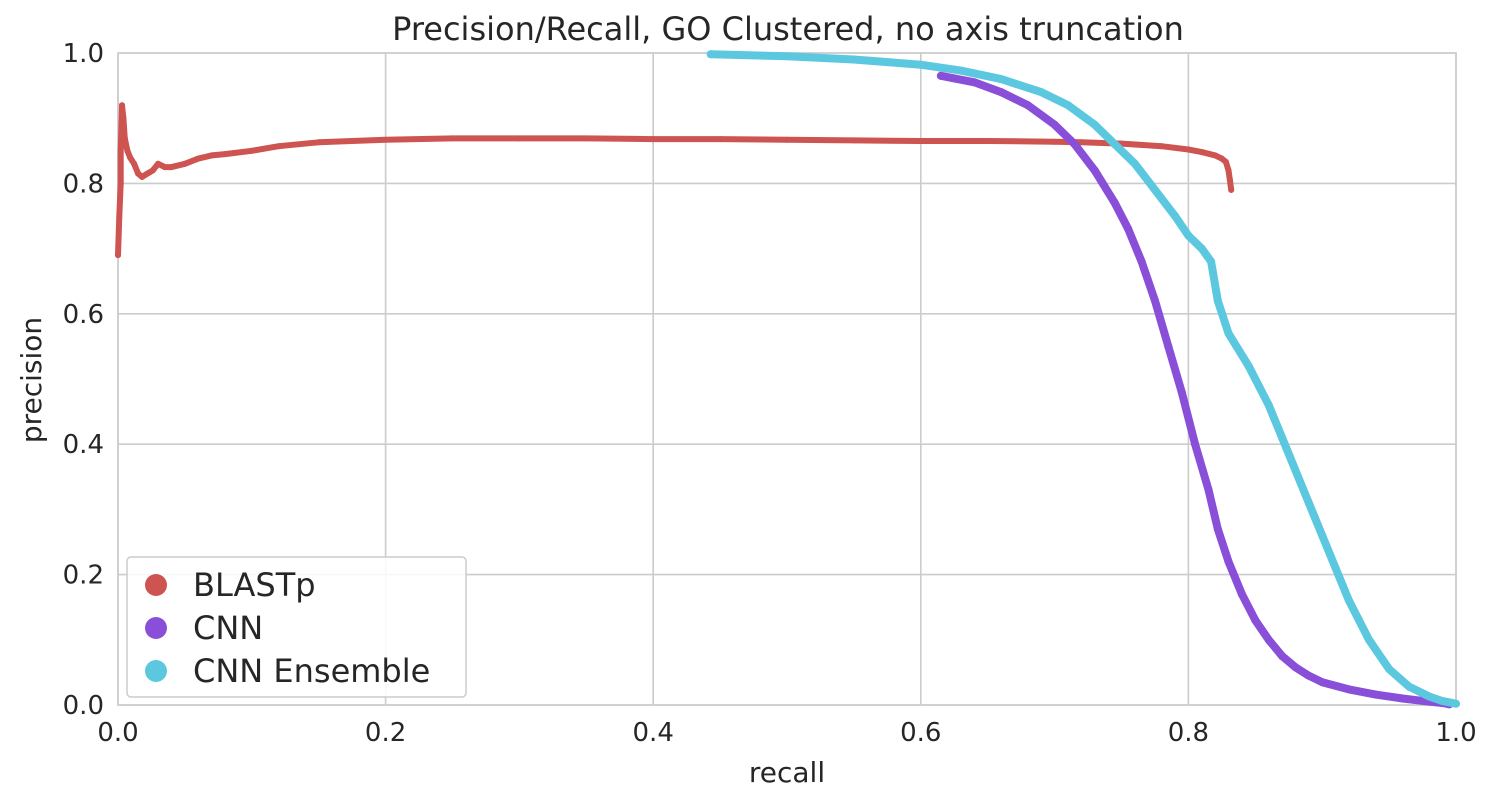 The image size is (1497, 804). What do you see at coordinates (653, 733) in the screenshot?
I see `x-tick-label: 0.4` at bounding box center [653, 733].